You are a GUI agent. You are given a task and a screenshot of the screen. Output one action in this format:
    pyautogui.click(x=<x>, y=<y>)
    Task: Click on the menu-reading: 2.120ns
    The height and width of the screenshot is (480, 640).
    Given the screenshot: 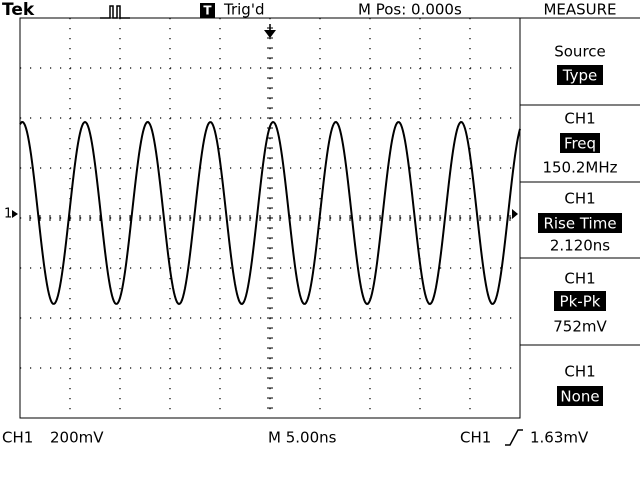 What is the action you would take?
    pyautogui.click(x=580, y=246)
    